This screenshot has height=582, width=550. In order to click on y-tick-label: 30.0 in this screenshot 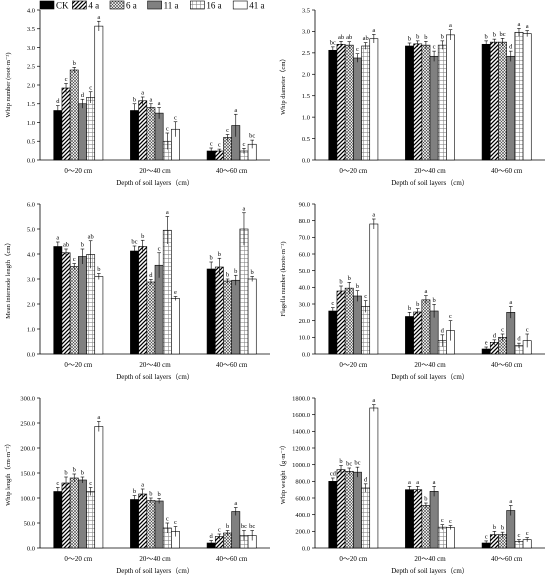, I will do `click(304, 304)`.